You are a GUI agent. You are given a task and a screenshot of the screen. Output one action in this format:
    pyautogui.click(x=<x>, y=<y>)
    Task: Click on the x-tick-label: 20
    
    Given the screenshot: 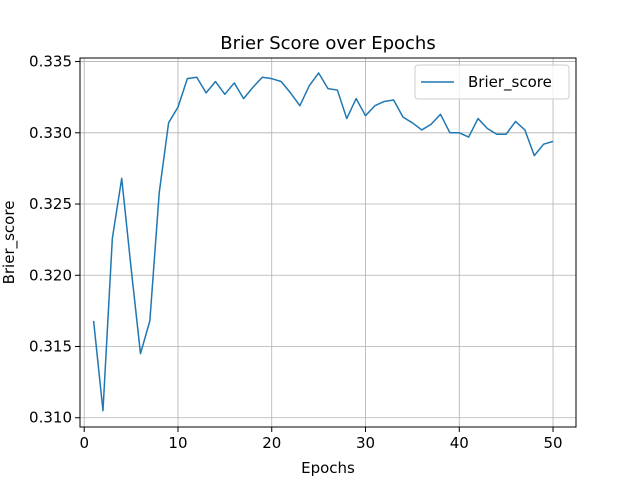 What is the action you would take?
    pyautogui.click(x=271, y=443)
    